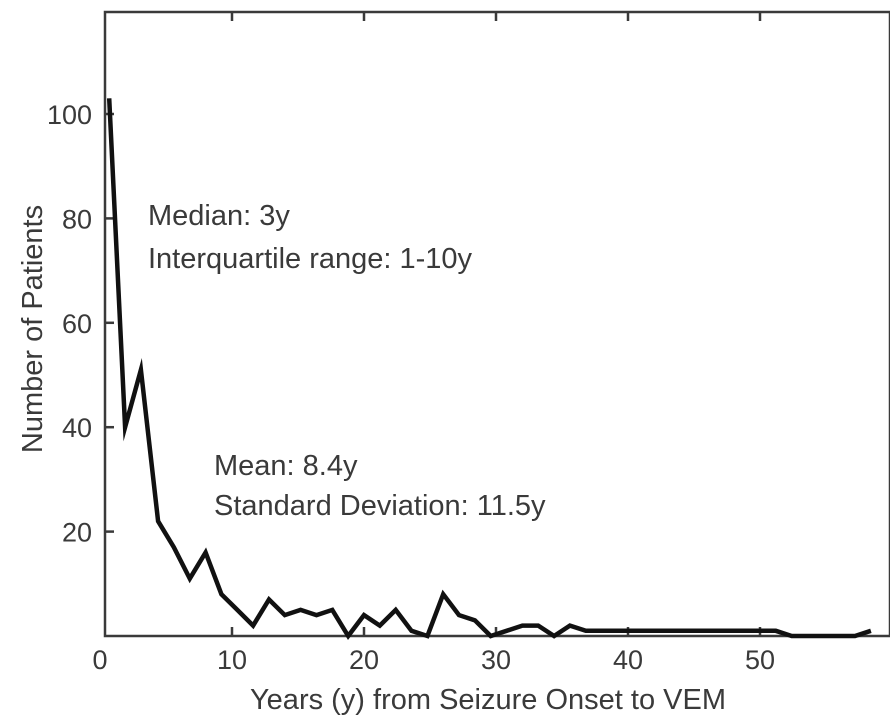 Image resolution: width=890 pixels, height=726 pixels. Describe the element at coordinates (496, 660) in the screenshot. I see `x-tick-label: 30` at that location.